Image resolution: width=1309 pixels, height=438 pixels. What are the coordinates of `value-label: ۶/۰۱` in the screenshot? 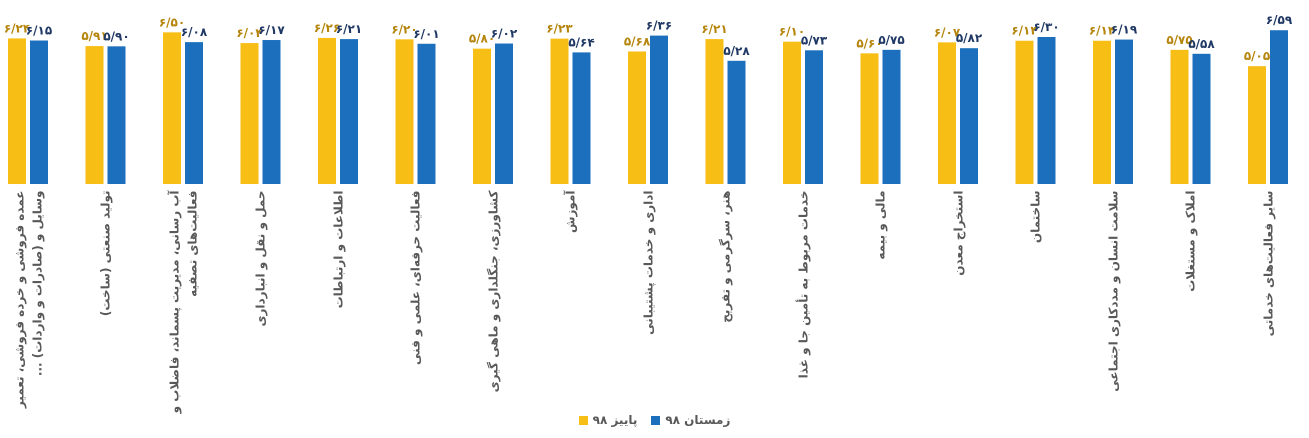 It's located at (426, 34).